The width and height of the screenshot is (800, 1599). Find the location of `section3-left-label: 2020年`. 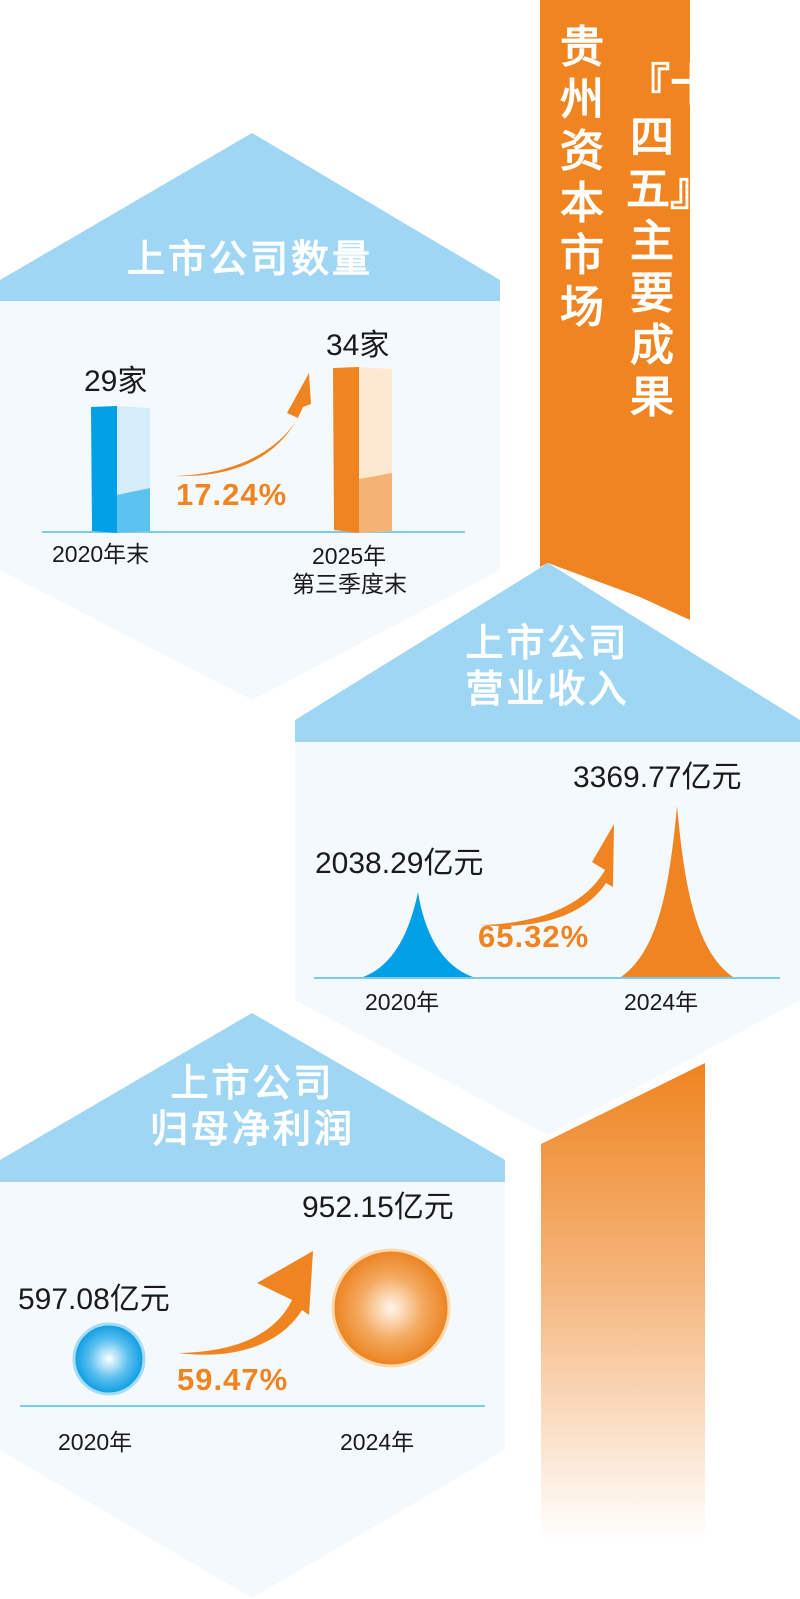

section3-left-label: 2020年 is located at coordinates (95, 1442).